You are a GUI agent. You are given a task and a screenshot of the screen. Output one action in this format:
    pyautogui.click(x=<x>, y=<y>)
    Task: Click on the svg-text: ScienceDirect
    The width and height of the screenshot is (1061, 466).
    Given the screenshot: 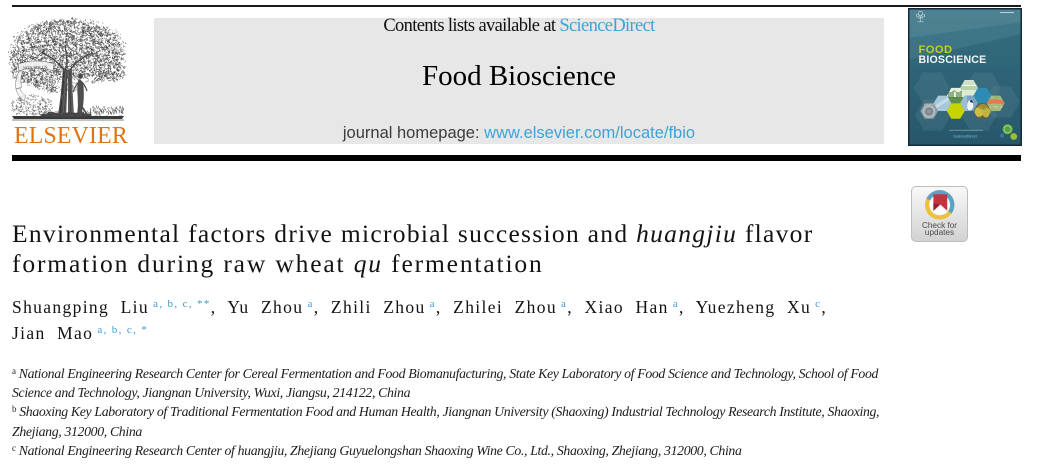 What is the action you would take?
    pyautogui.click(x=965, y=136)
    